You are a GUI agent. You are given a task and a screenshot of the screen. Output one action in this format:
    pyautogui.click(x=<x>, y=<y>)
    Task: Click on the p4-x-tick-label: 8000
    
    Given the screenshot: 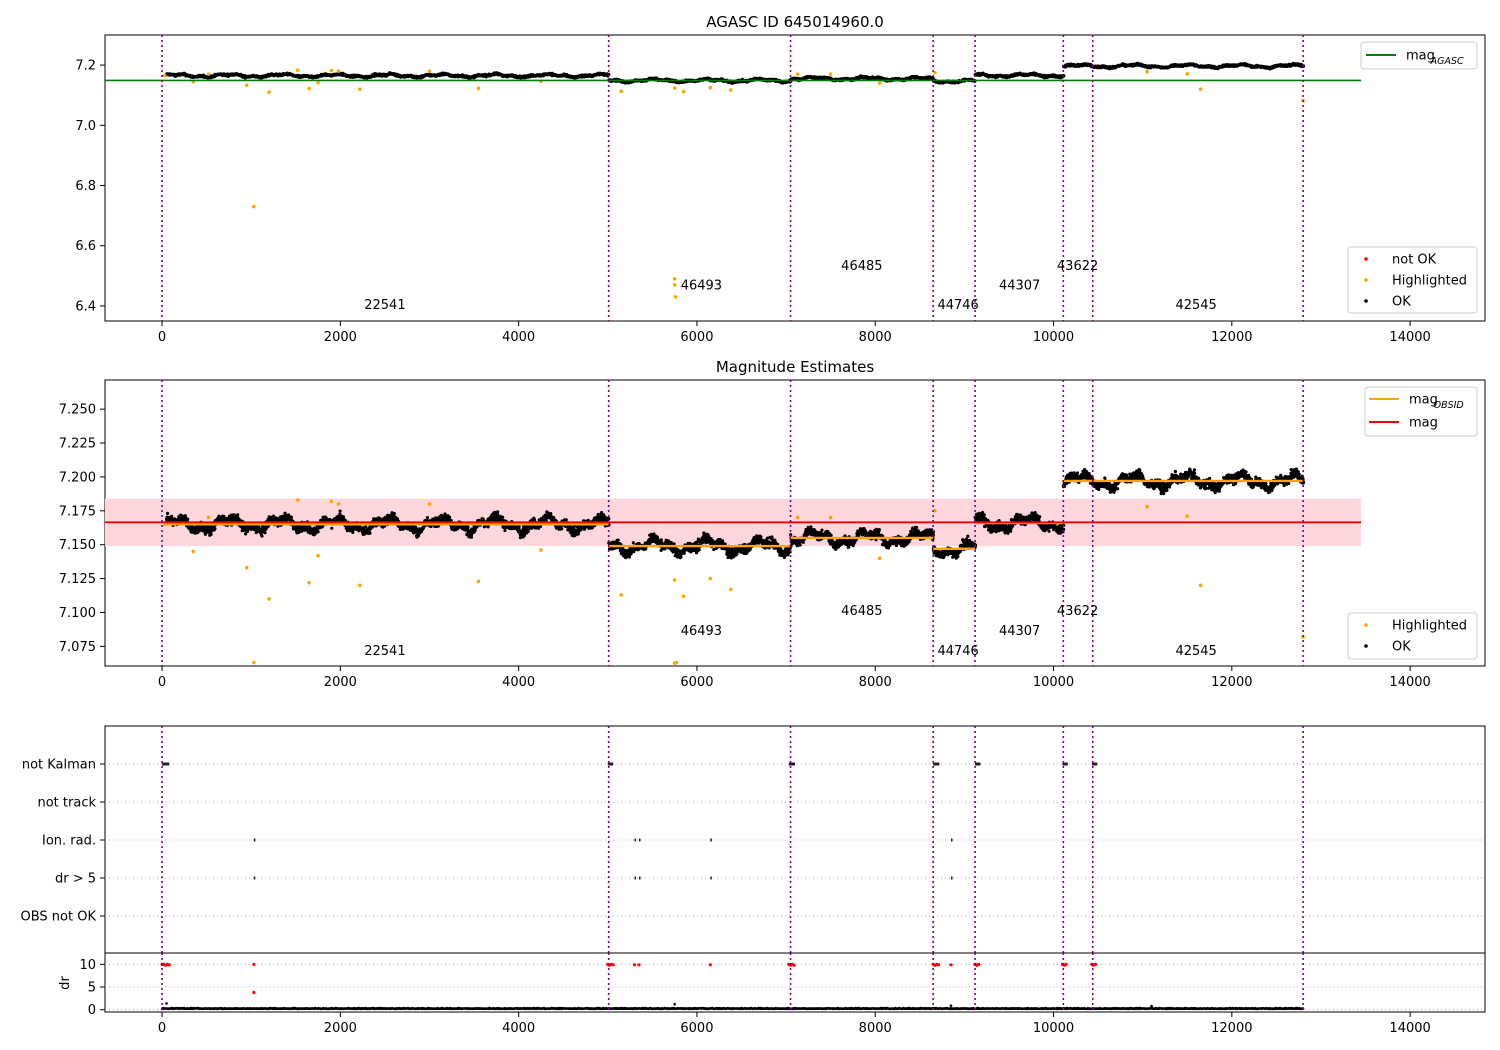 What is the action you would take?
    pyautogui.click(x=875, y=1028)
    